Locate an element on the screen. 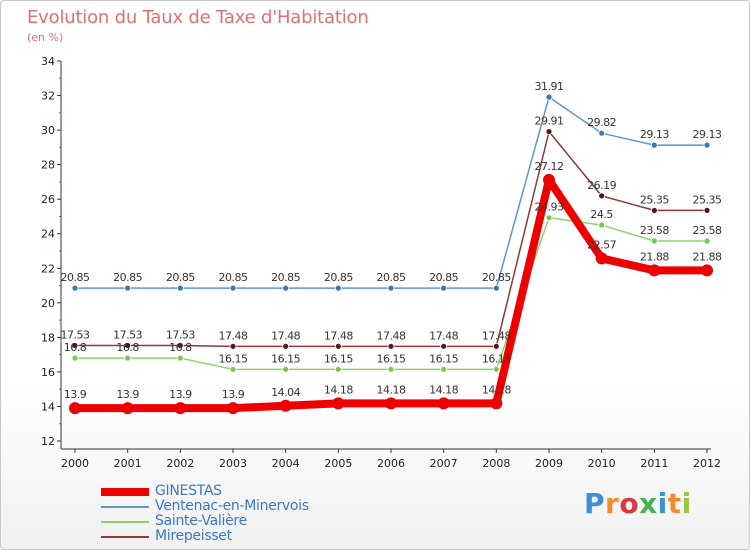 This screenshot has width=750, height=551. data-label-ginestas: 13.9 is located at coordinates (233, 394).